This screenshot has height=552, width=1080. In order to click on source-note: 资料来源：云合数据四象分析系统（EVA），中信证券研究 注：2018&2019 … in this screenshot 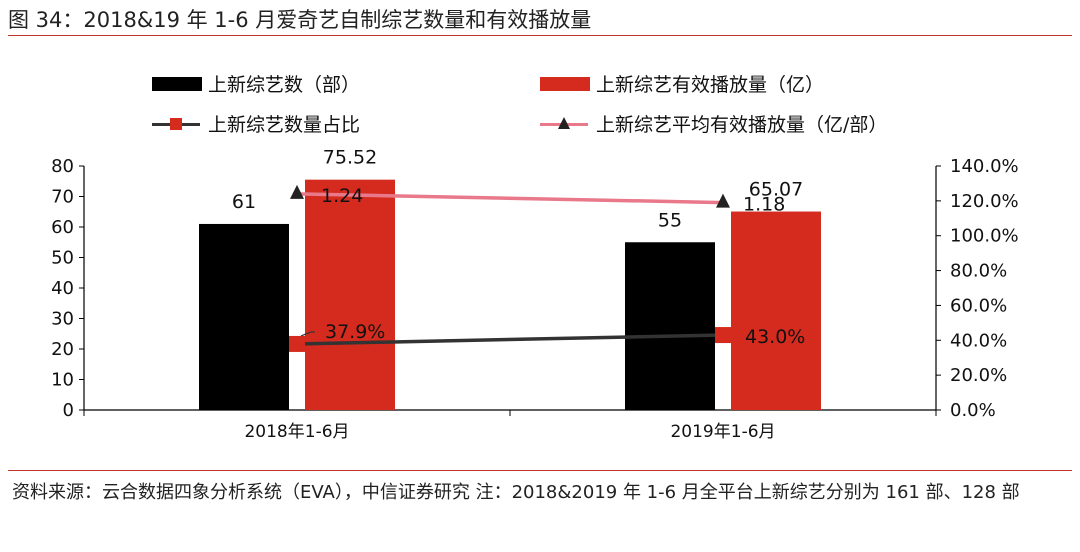, I will do `click(516, 492)`.